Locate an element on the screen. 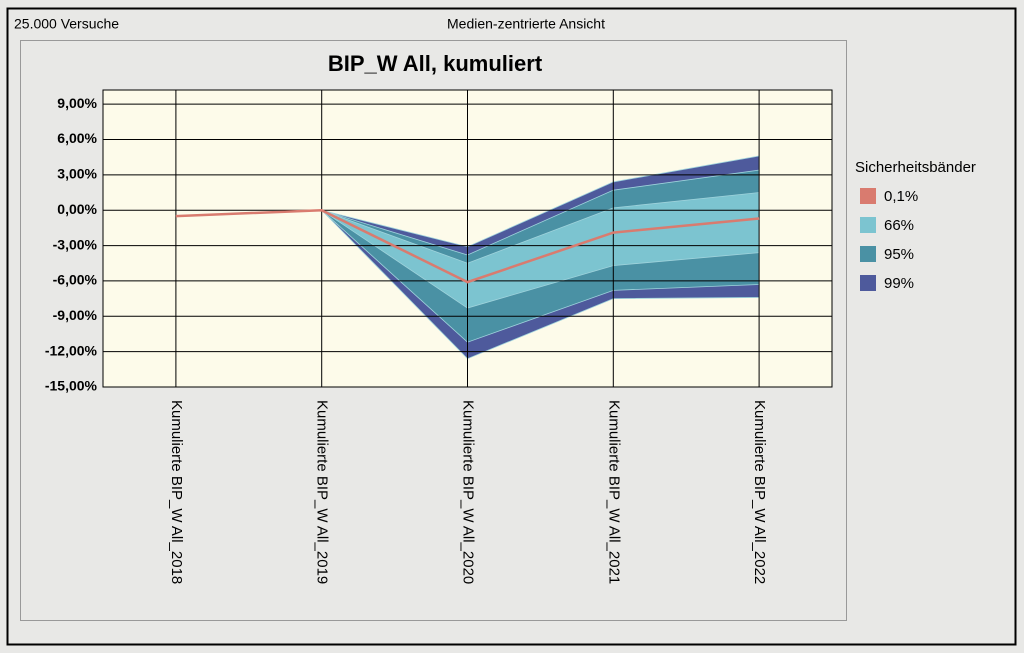 The width and height of the screenshot is (1024, 658). legend-label: 99% is located at coordinates (899, 283).